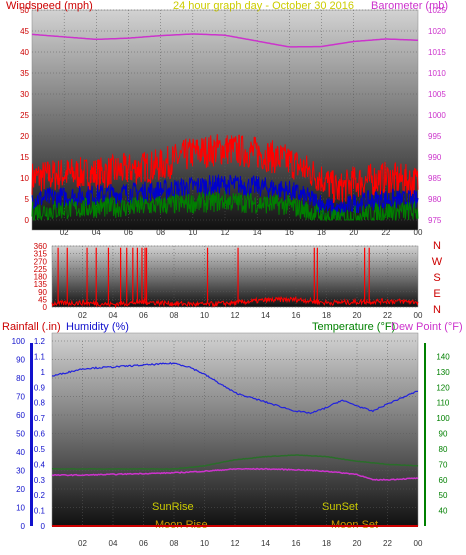 Image resolution: width=466 pixels, height=555 pixels. Describe the element at coordinates (436, 278) in the screenshot. I see `compass-label: S` at that location.